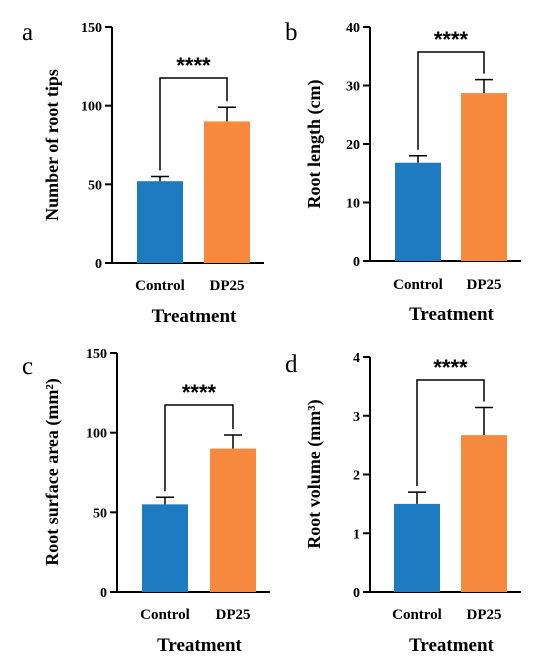 Image resolution: width=550 pixels, height=668 pixels. What do you see at coordinates (356, 476) in the screenshot?
I see `y-tick-label: 2` at bounding box center [356, 476].